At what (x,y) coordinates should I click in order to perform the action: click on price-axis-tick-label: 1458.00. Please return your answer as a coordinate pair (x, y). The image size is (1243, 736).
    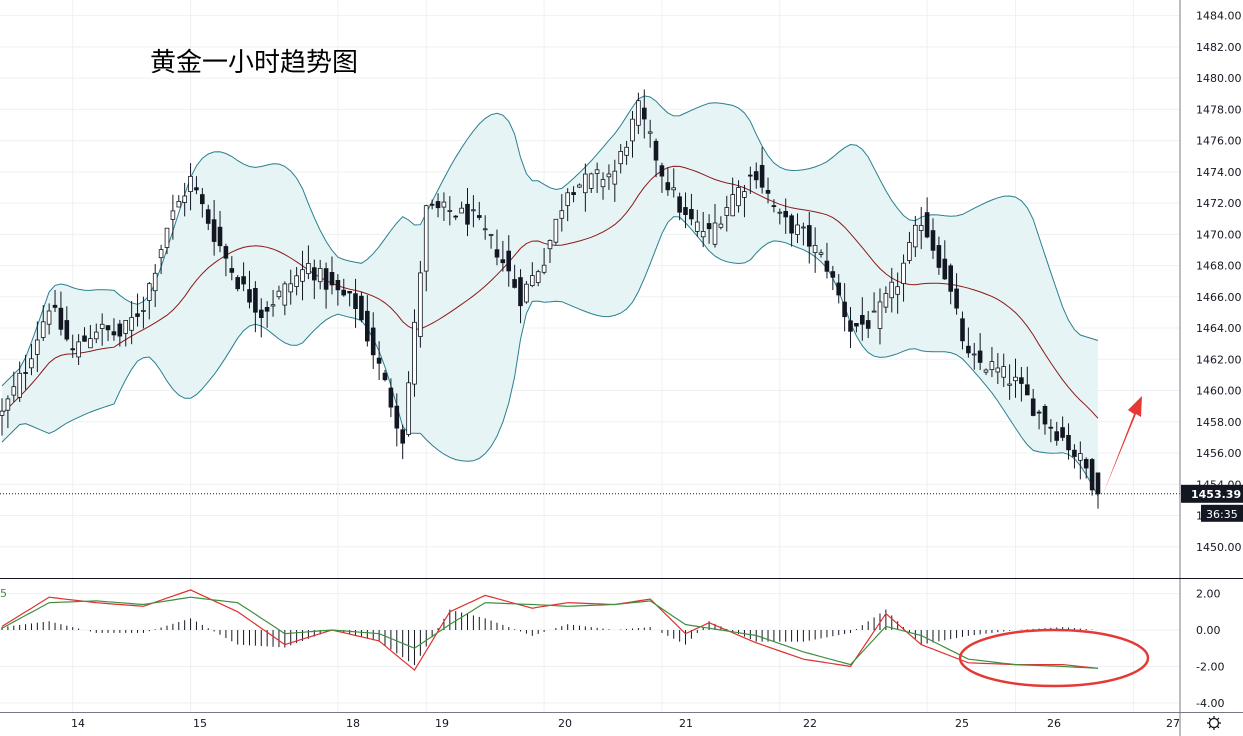
    Looking at the image, I should click on (1219, 422).